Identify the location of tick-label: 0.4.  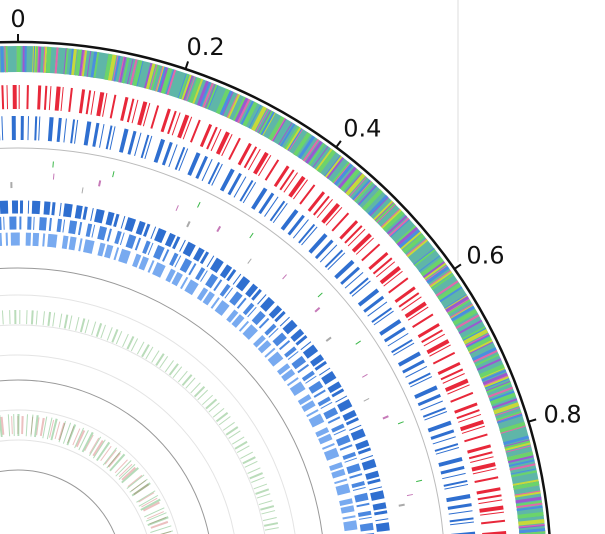
(362, 129).